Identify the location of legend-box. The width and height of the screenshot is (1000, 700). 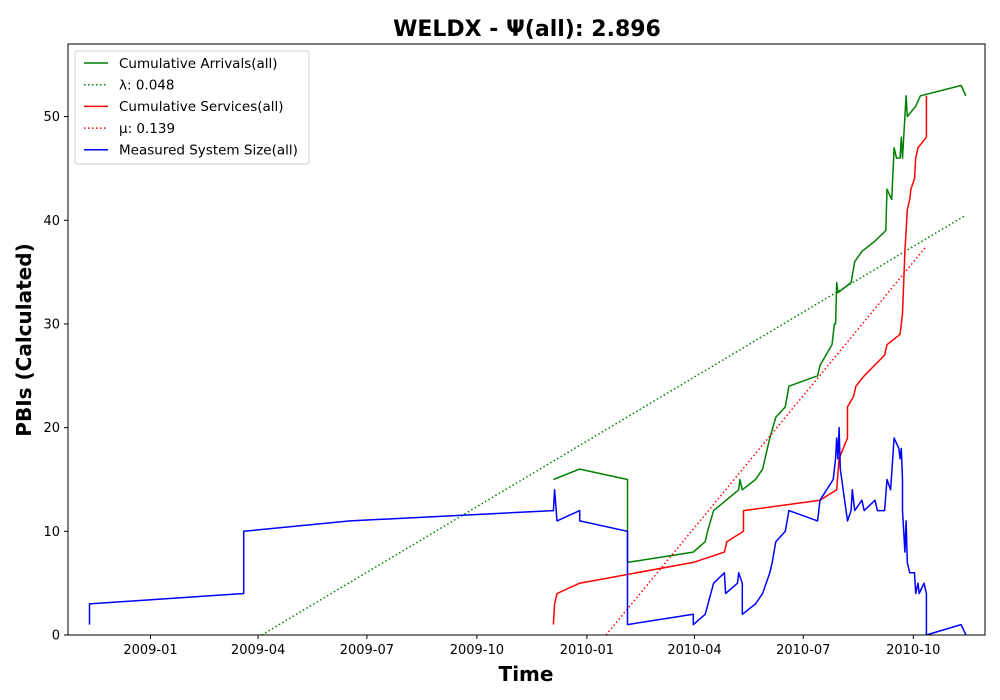
(192, 107).